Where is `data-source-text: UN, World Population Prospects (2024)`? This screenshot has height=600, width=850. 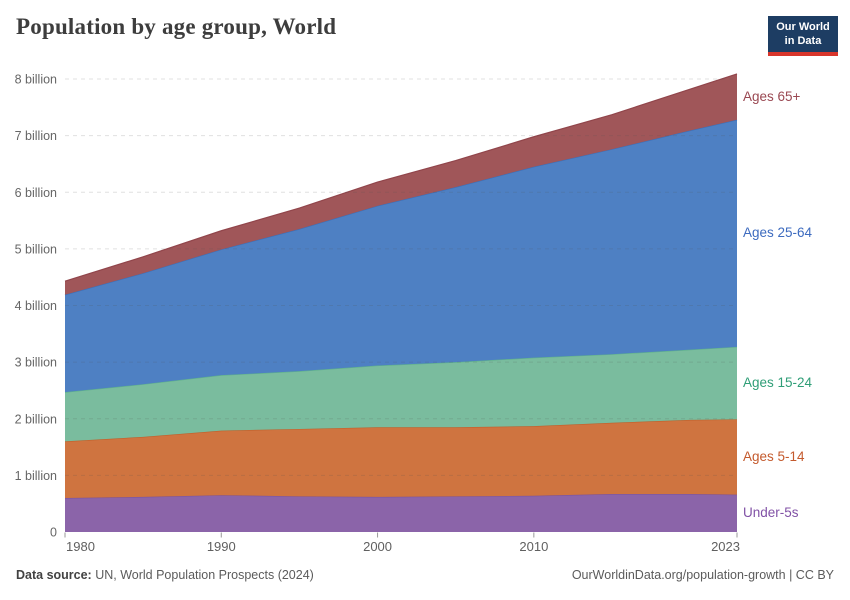 data-source-text: UN, World Population Prospects (2024) is located at coordinates (202, 575).